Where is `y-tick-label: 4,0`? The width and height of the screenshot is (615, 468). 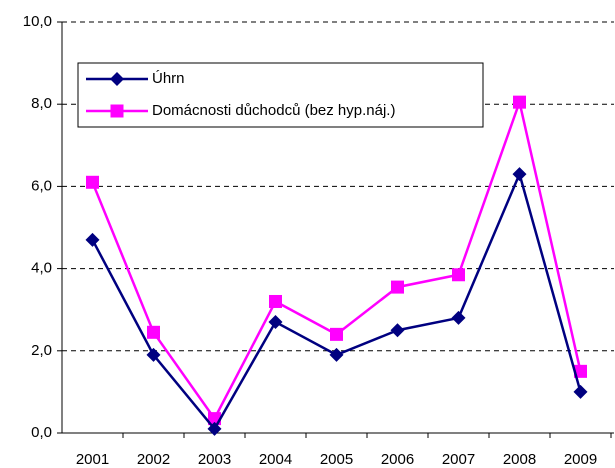
y-tick-label: 4,0 is located at coordinates (41, 268).